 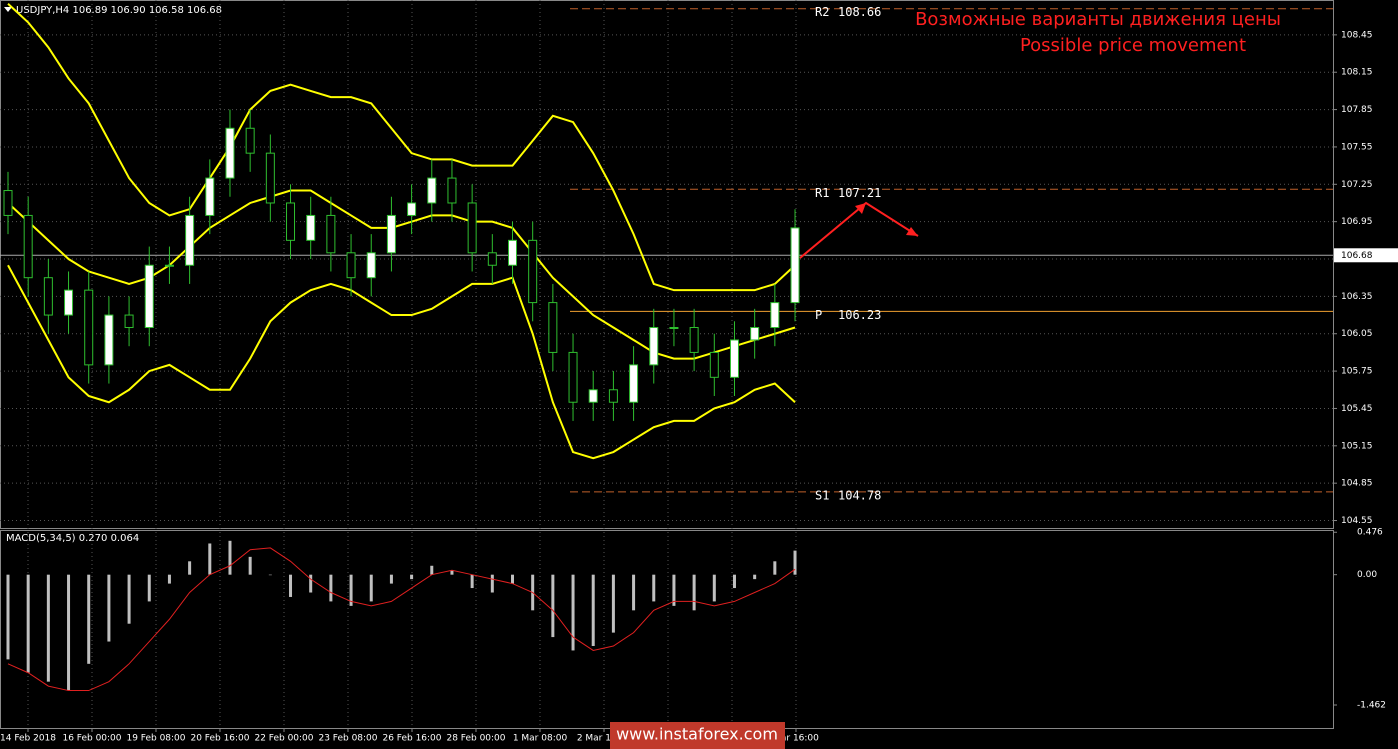 I want to click on menu-triangle, so click(x=8, y=9).